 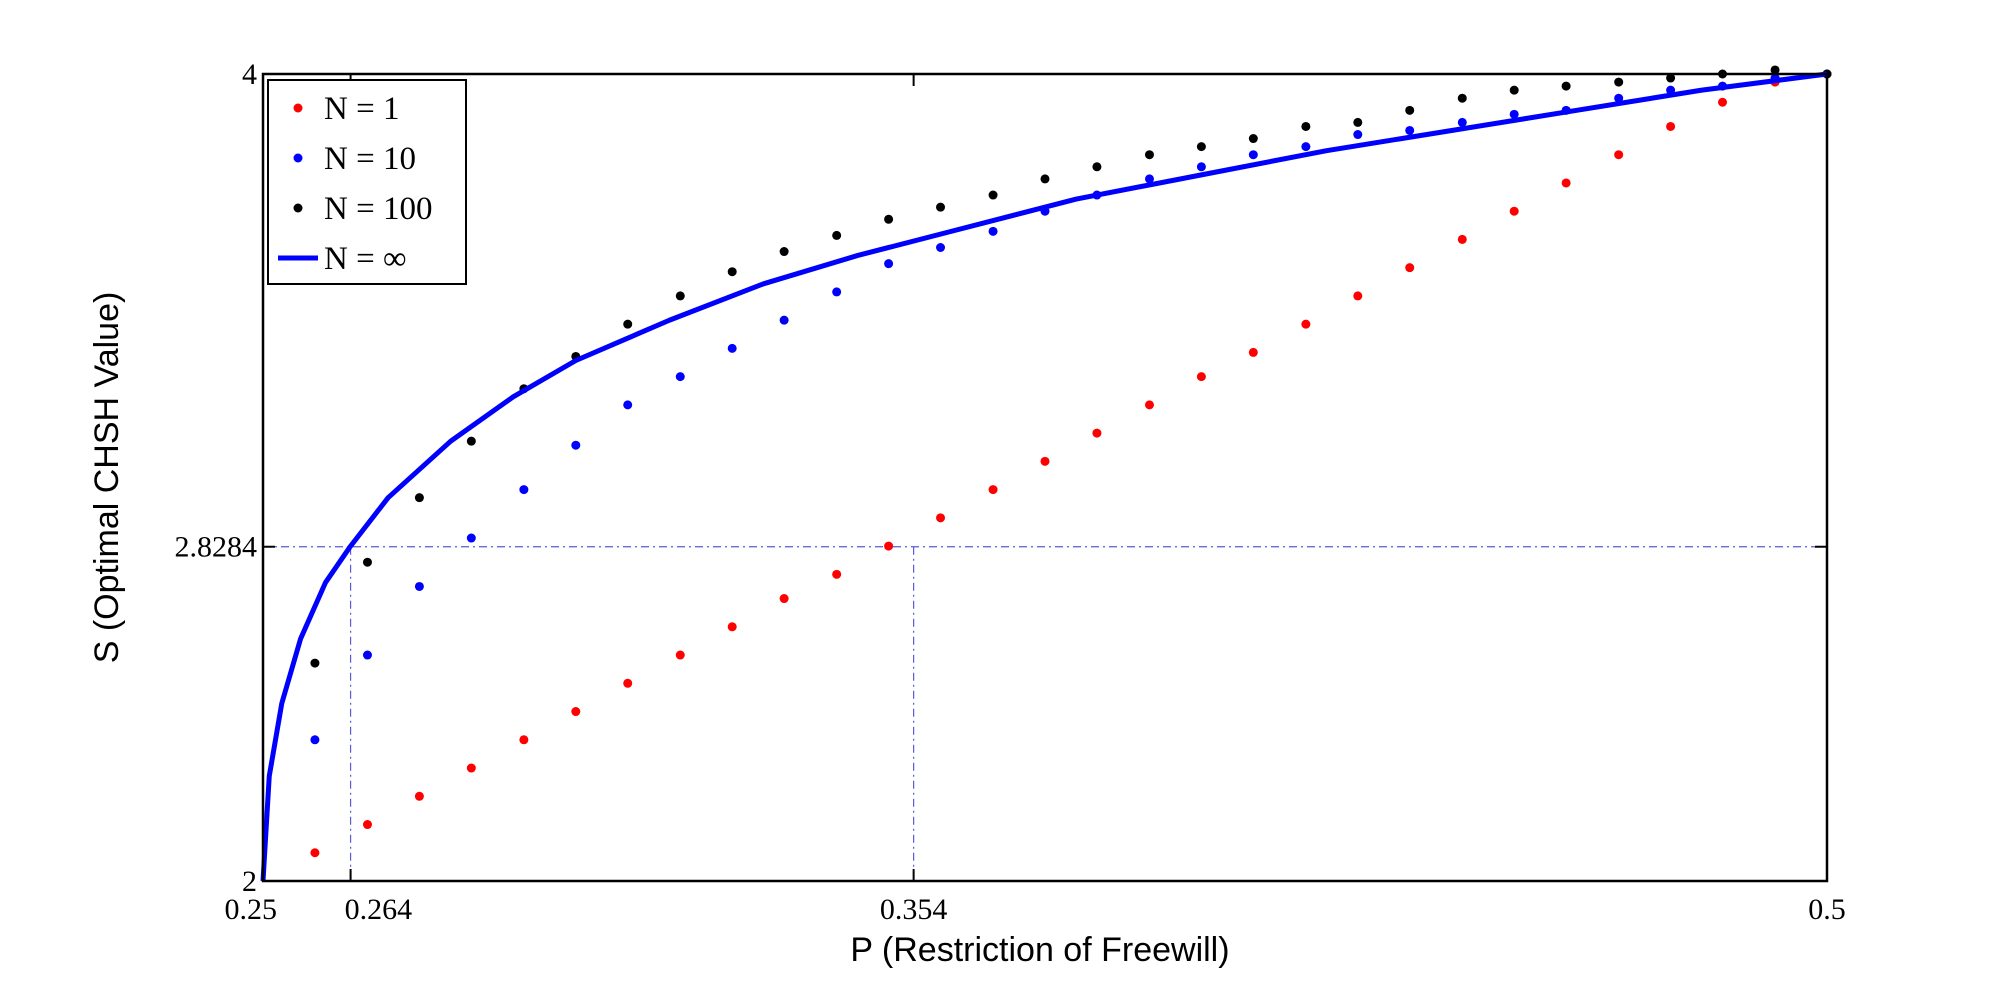 I want to click on x-tick-label-0: 0.25, so click(x=251, y=909).